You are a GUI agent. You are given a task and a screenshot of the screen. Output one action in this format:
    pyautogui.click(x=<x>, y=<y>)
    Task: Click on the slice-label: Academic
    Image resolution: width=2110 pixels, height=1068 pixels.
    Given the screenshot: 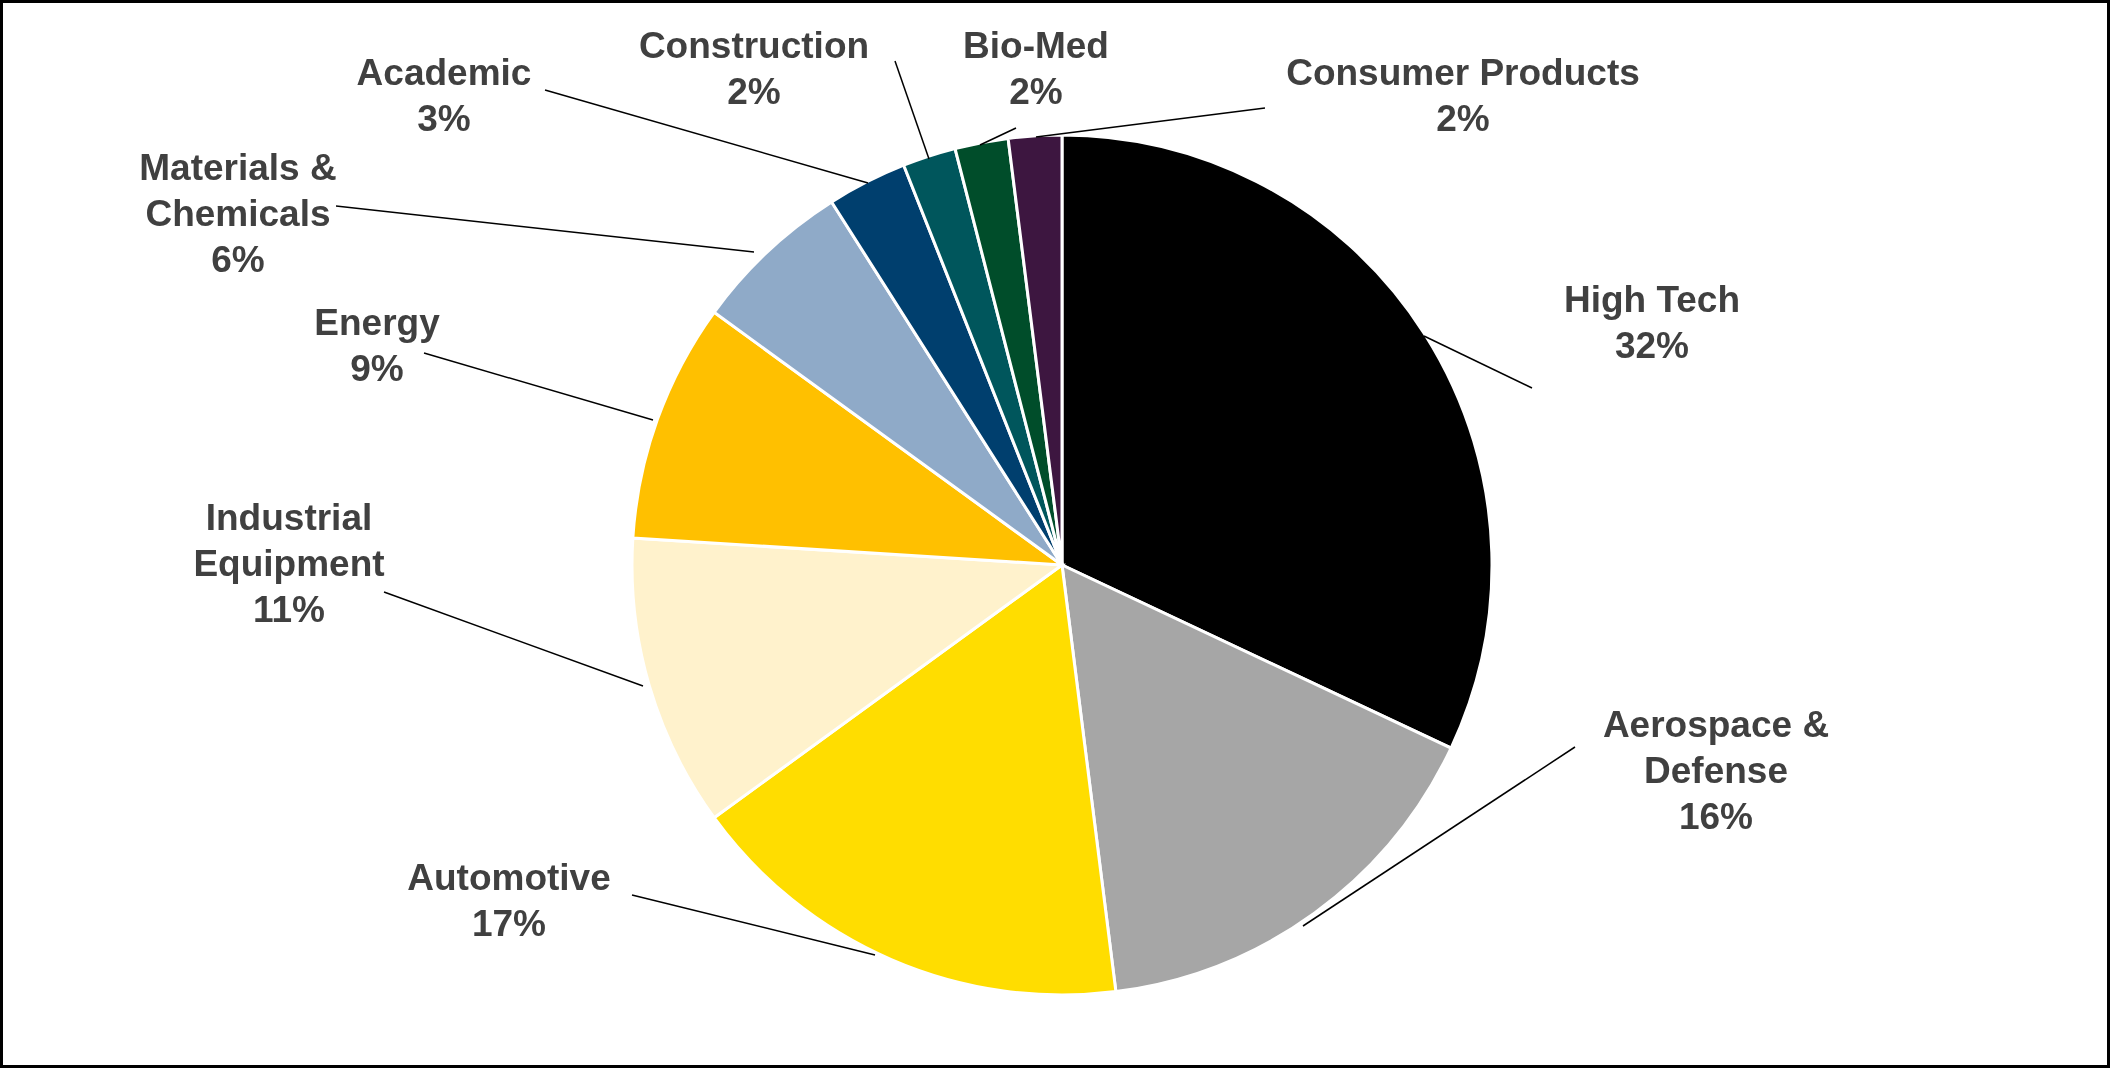 What is the action you would take?
    pyautogui.click(x=444, y=72)
    